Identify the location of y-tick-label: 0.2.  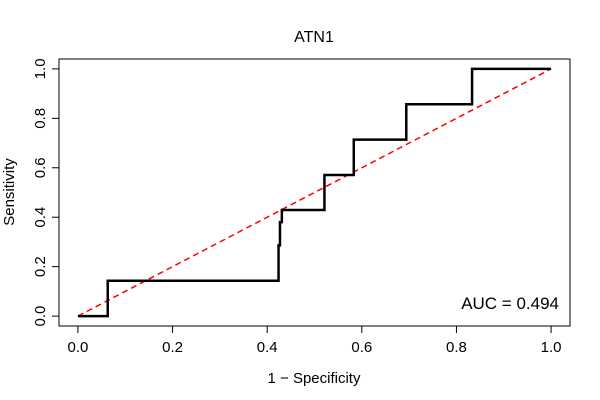
(40, 266).